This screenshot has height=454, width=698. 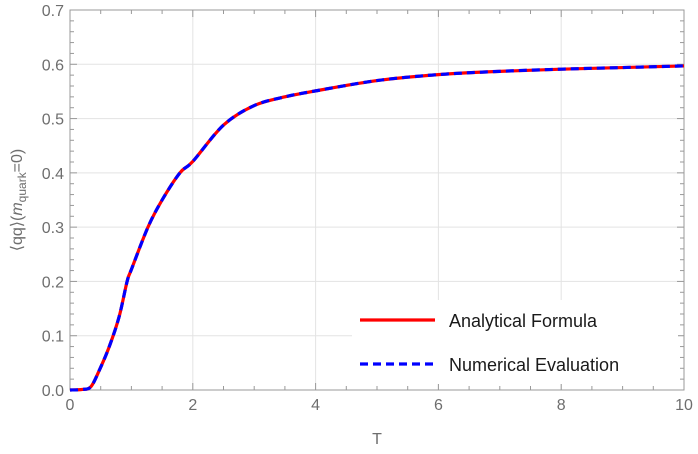 What do you see at coordinates (684, 405) in the screenshot?
I see `x-tick-label: 10` at bounding box center [684, 405].